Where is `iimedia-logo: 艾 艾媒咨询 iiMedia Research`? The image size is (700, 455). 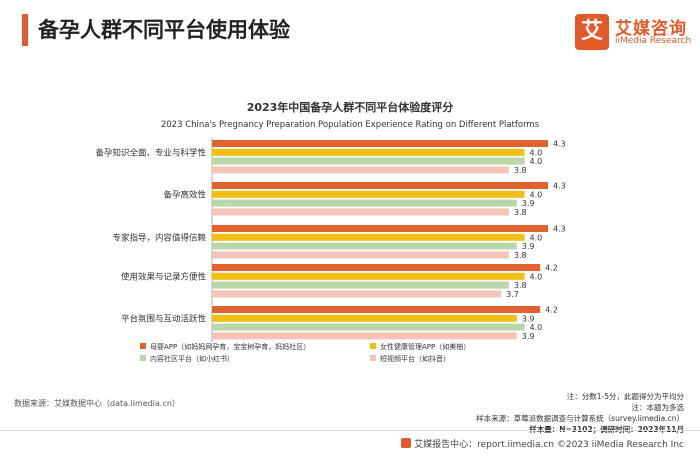
iimedia-logo: 艾 艾媒咨询 iiMedia Research is located at coordinates (635, 33).